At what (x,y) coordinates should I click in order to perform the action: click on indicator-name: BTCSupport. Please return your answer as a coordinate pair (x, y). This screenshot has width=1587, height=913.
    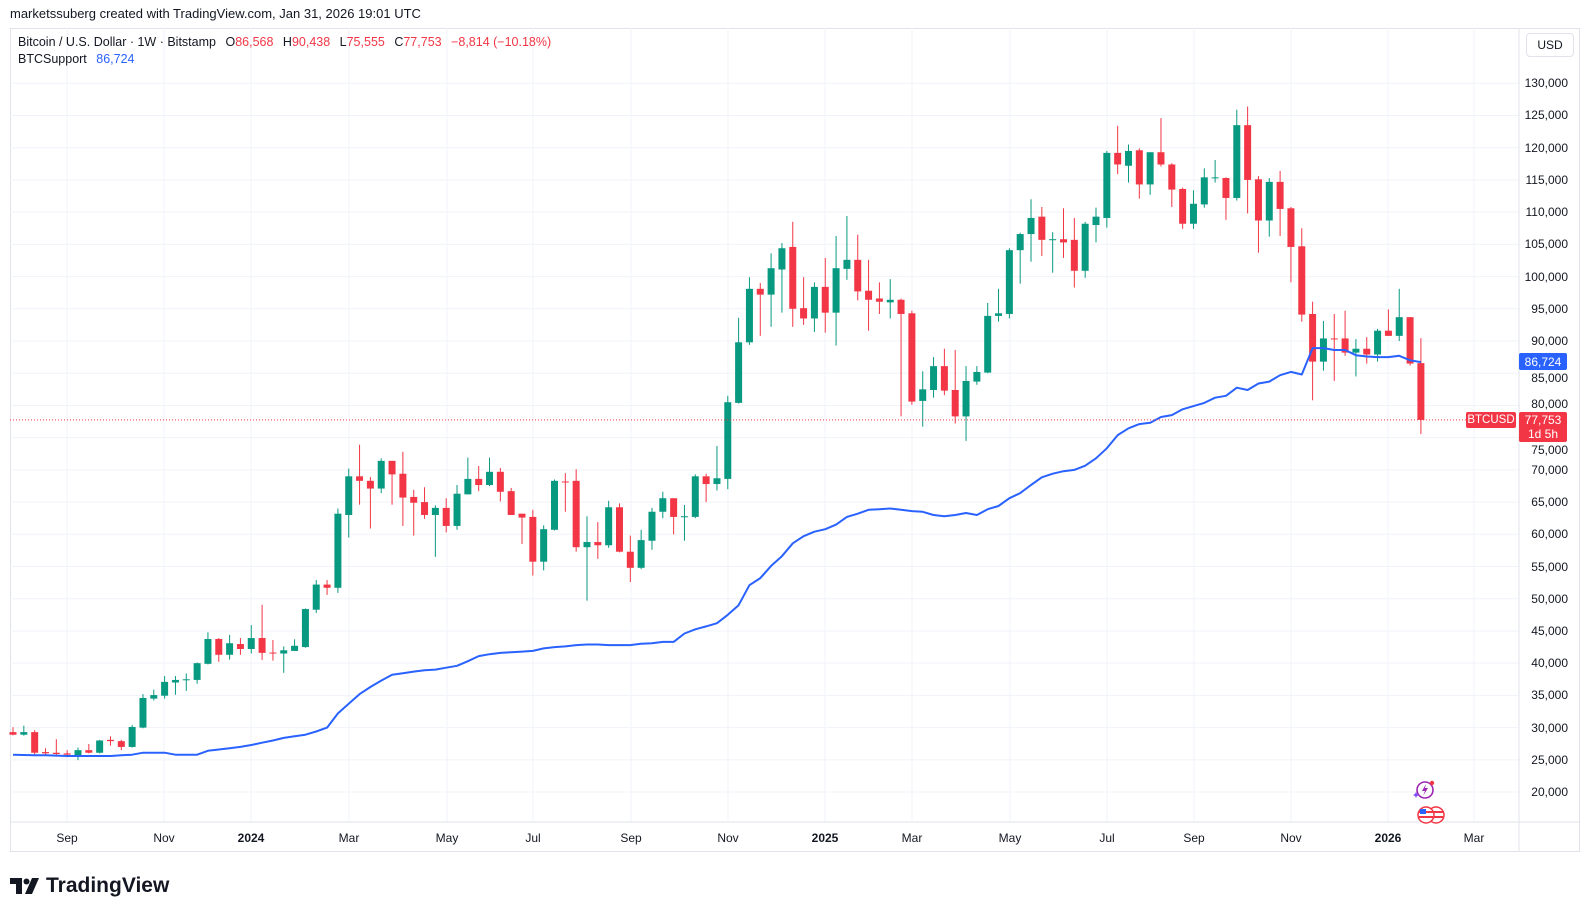
    Looking at the image, I should click on (52, 59).